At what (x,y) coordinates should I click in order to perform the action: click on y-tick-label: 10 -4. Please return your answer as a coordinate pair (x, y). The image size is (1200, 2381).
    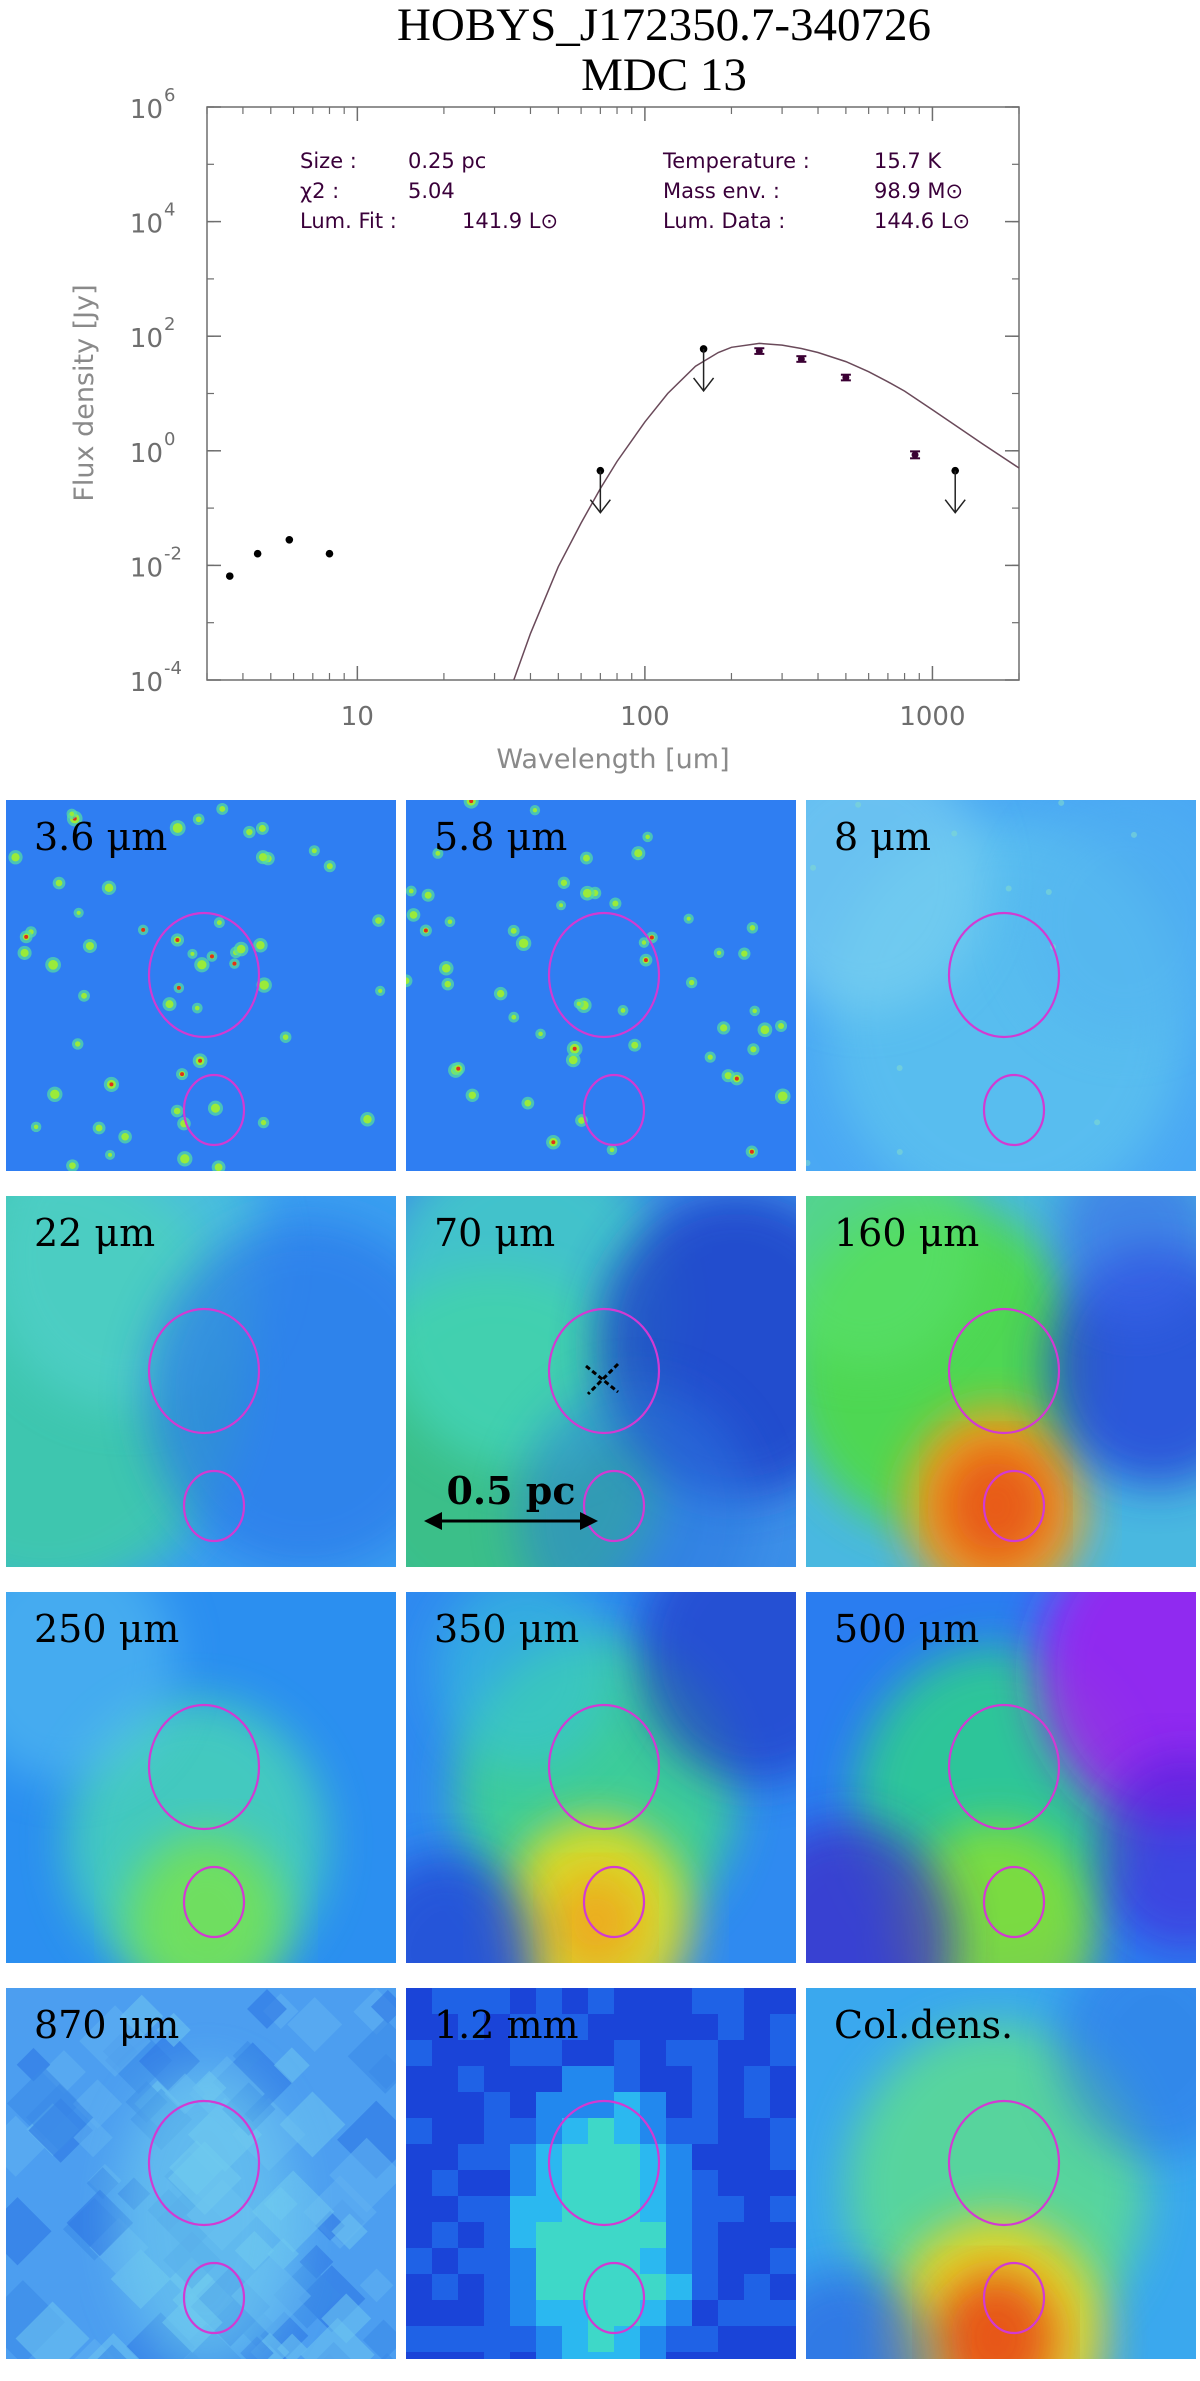
    Looking at the image, I should click on (156, 678).